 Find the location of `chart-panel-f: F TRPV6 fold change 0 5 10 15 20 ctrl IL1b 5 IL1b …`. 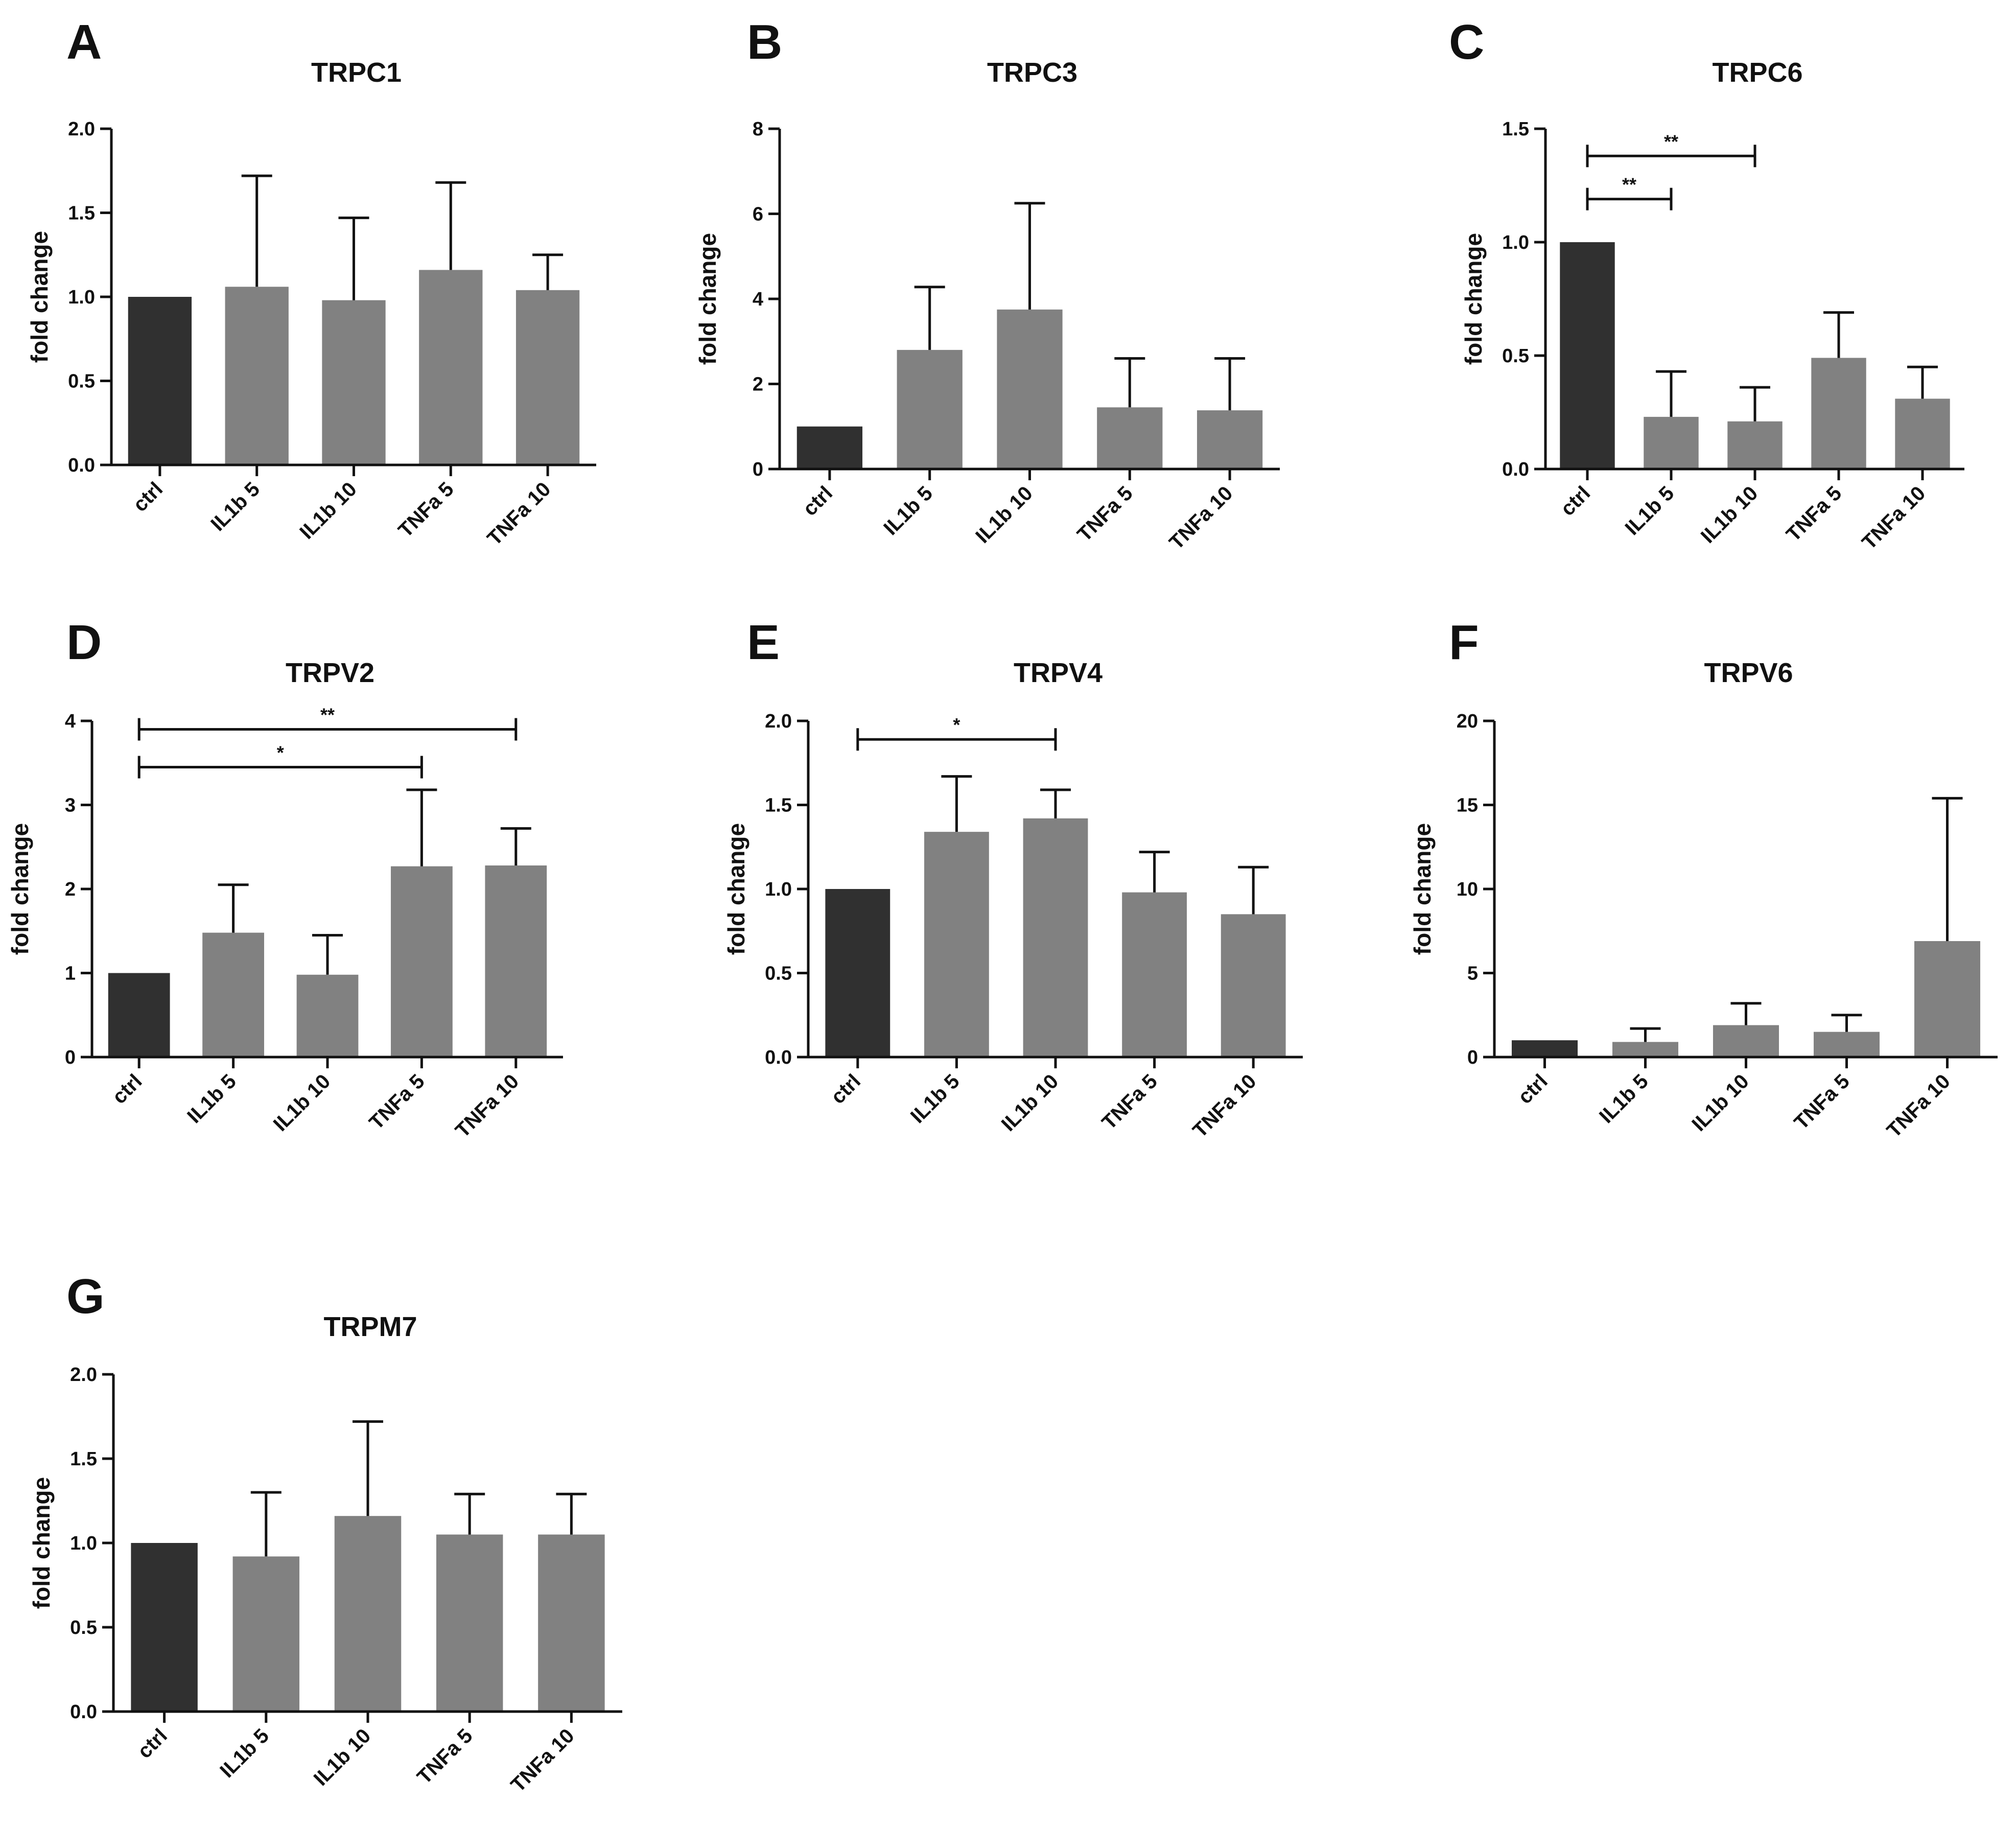

chart-panel-f: F TRPV6 fold change 0 5 10 15 20 ctrl IL1b 5 IL1b … is located at coordinates (1703, 878).